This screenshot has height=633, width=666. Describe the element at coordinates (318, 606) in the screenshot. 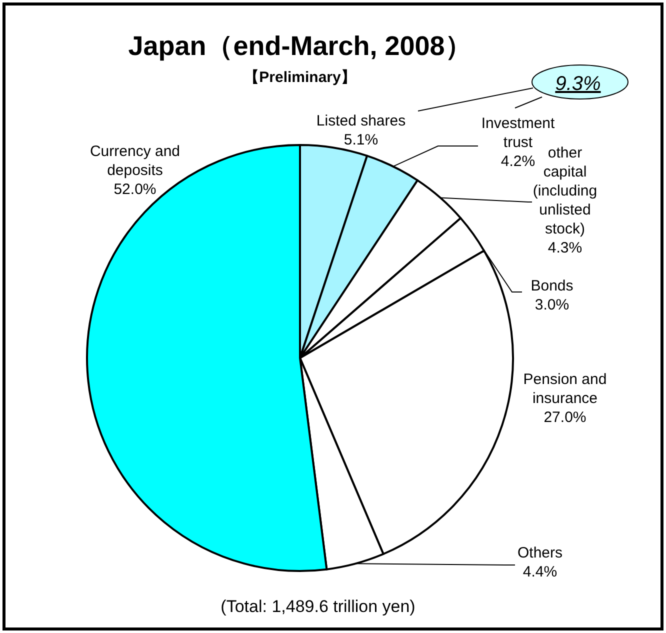

I see `text: (Total: 1,489.6 trillion yen)` at that location.